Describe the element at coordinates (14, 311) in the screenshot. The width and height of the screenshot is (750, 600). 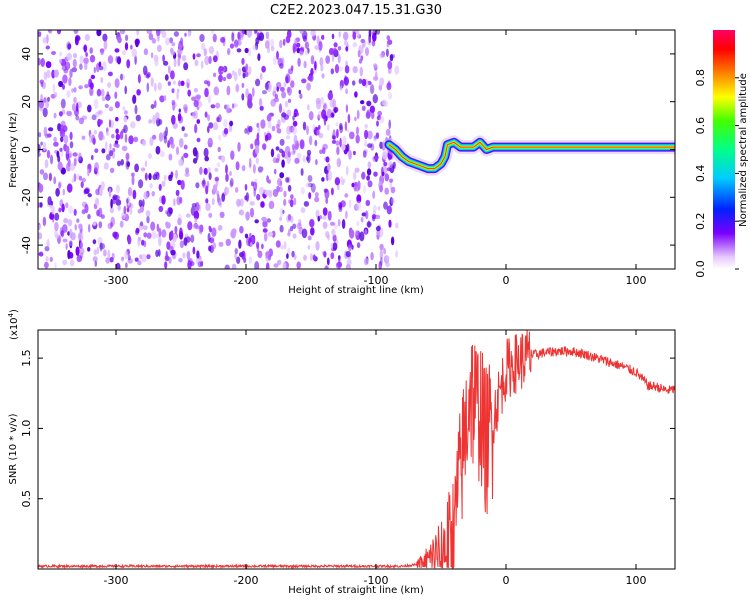
I see `exponent-close: )` at that location.